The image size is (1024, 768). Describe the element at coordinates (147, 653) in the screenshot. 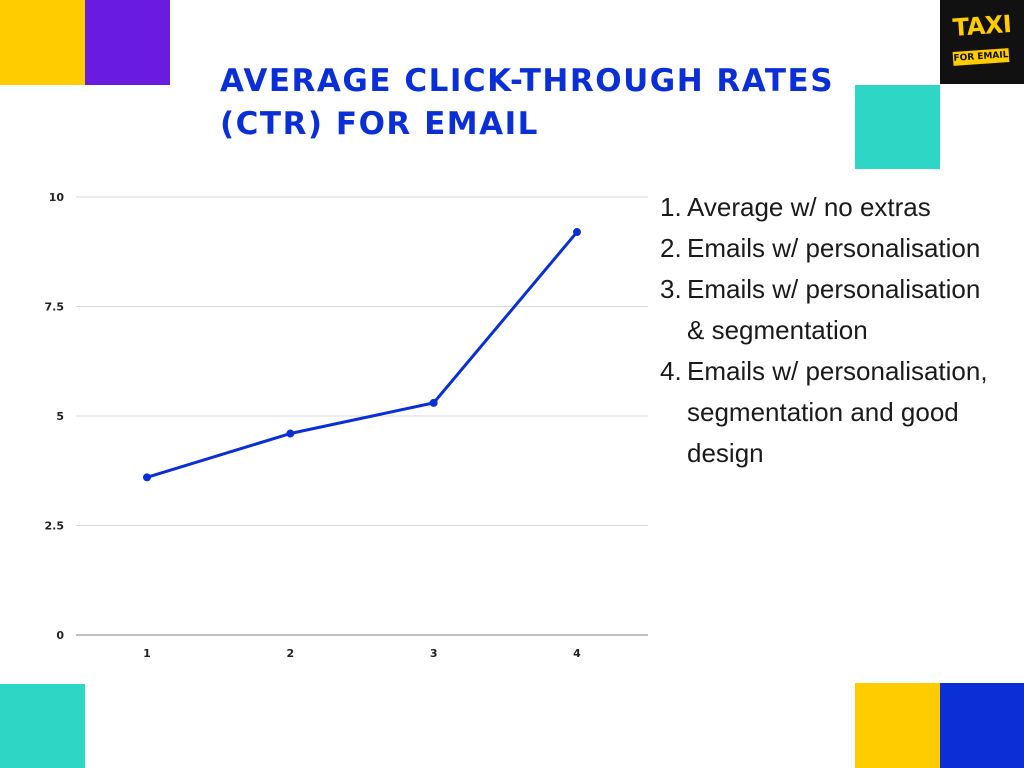

I see `x-tick-label: 1` at that location.